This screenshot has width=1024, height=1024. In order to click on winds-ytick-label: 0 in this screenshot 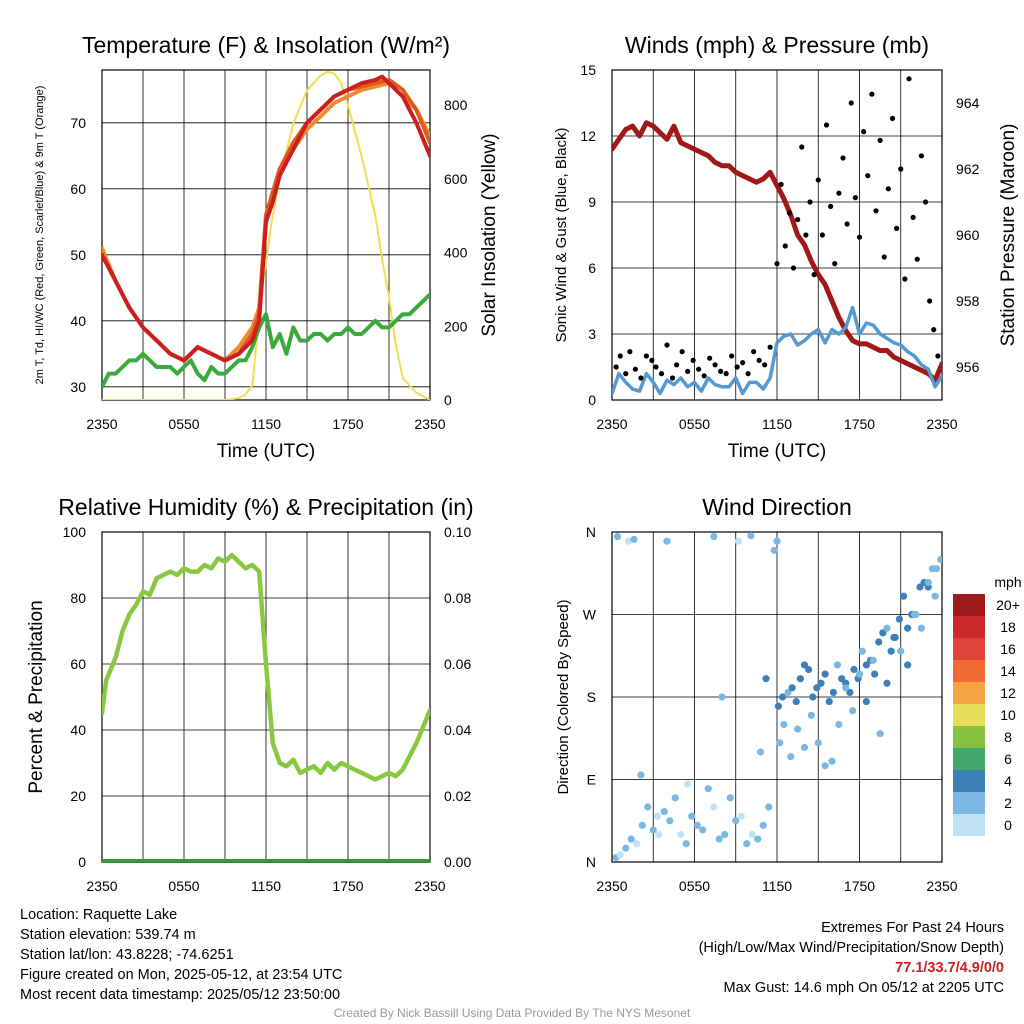, I will do `click(592, 400)`.